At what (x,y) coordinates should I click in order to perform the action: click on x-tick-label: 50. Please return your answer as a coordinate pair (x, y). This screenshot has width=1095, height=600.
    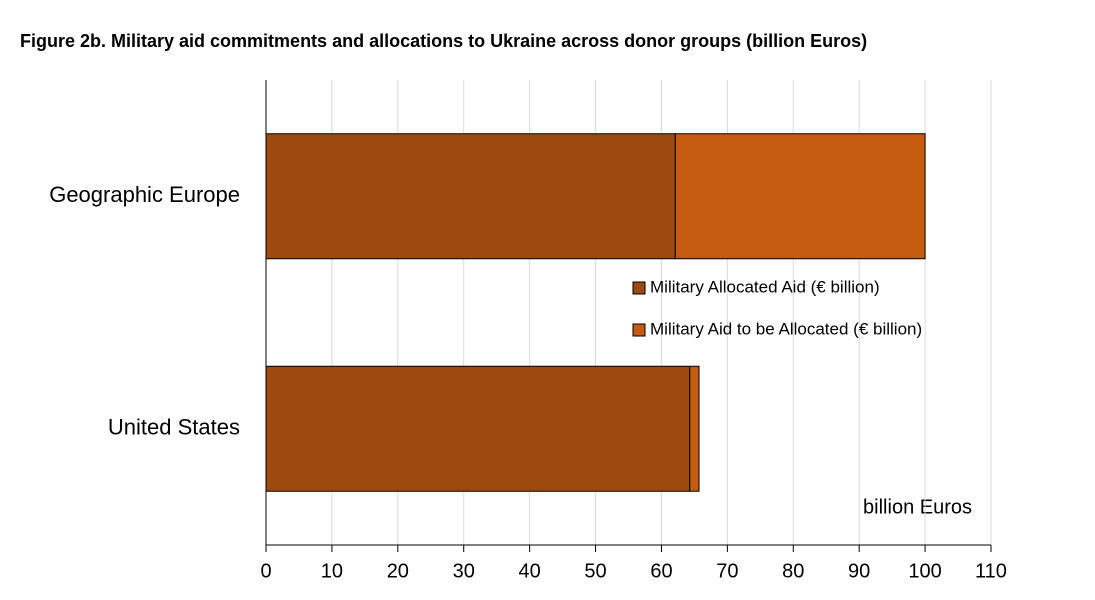
    Looking at the image, I should click on (595, 571).